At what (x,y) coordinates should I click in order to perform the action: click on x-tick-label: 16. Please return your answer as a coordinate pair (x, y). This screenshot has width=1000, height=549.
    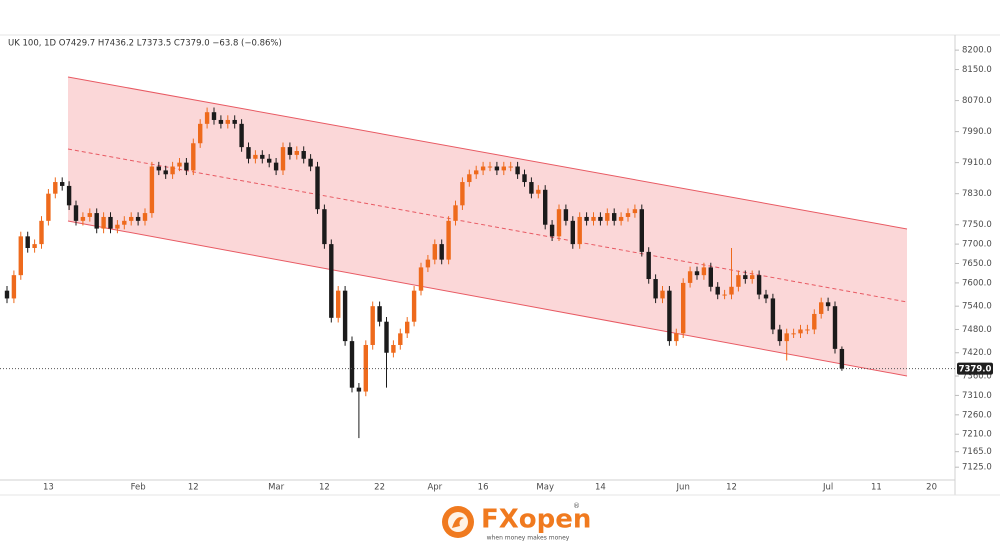
    Looking at the image, I should click on (483, 488).